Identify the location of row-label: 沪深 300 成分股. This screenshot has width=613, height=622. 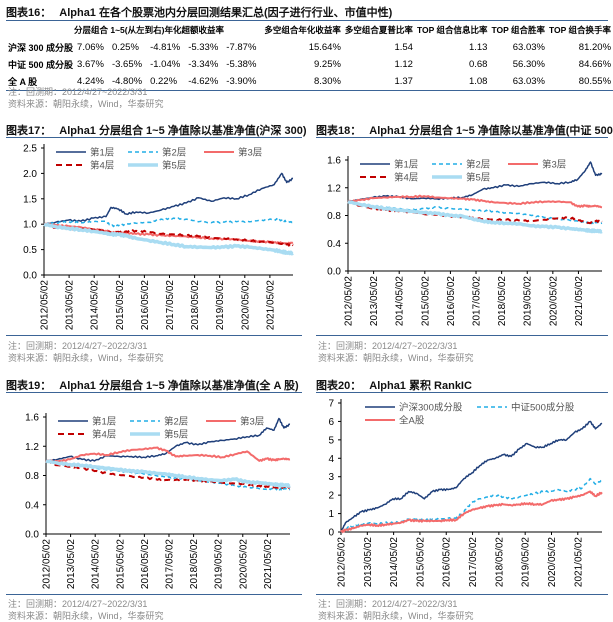
(41, 48).